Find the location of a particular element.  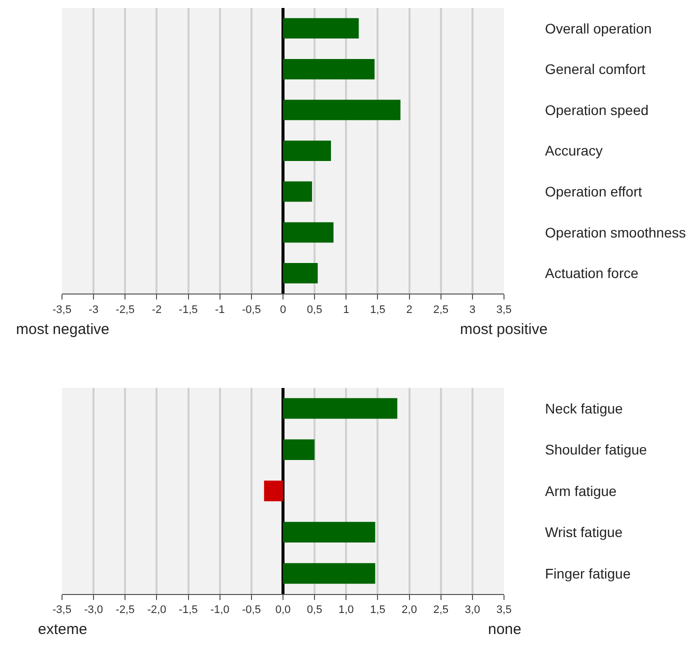

y-tick-label: Actuation force is located at coordinates (592, 273).